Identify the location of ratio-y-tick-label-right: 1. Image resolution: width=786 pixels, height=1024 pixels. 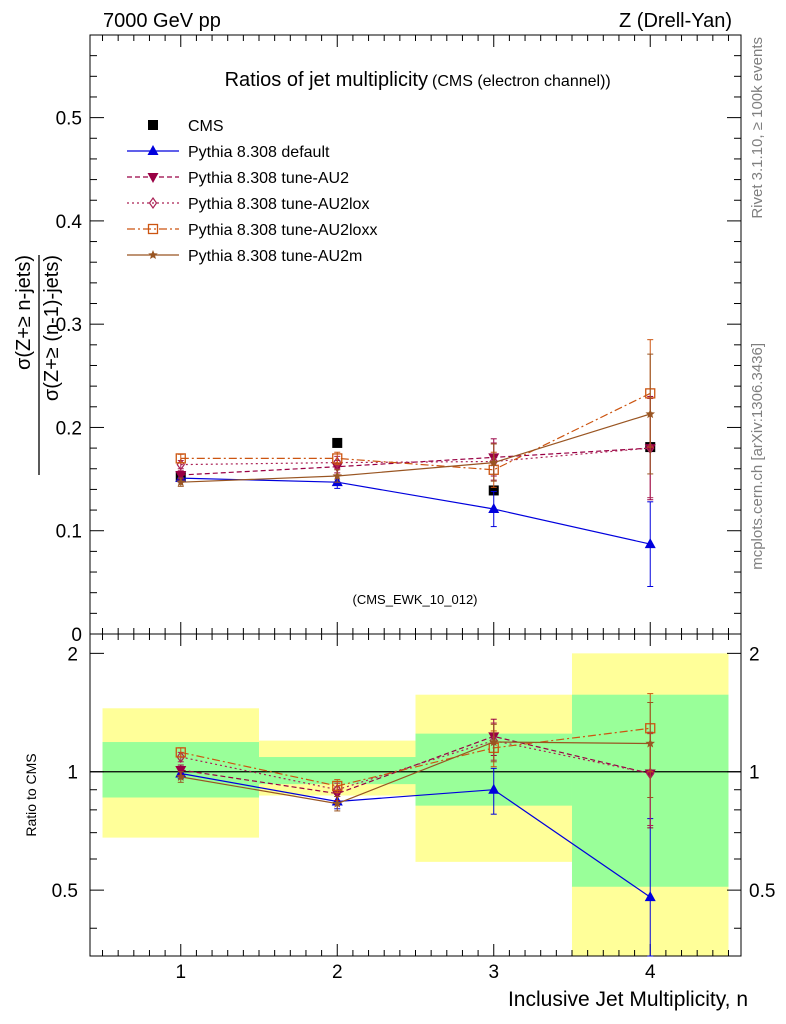
(754, 773).